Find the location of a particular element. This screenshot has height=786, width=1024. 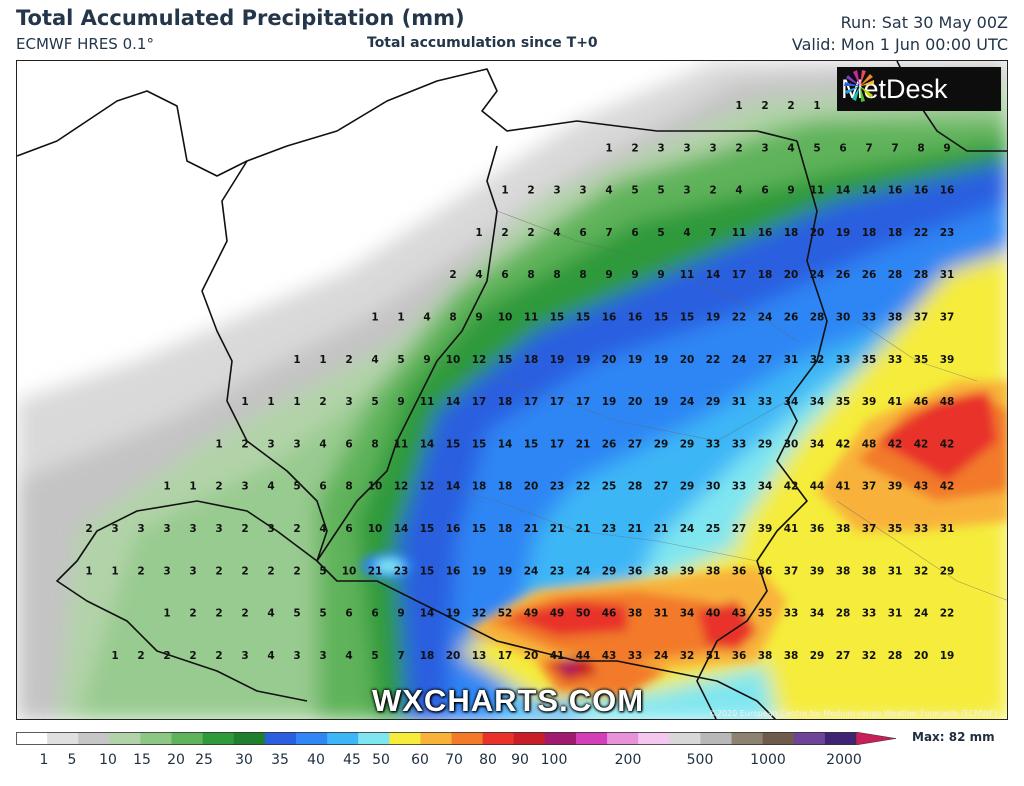

precip-value: 25 is located at coordinates (609, 487).